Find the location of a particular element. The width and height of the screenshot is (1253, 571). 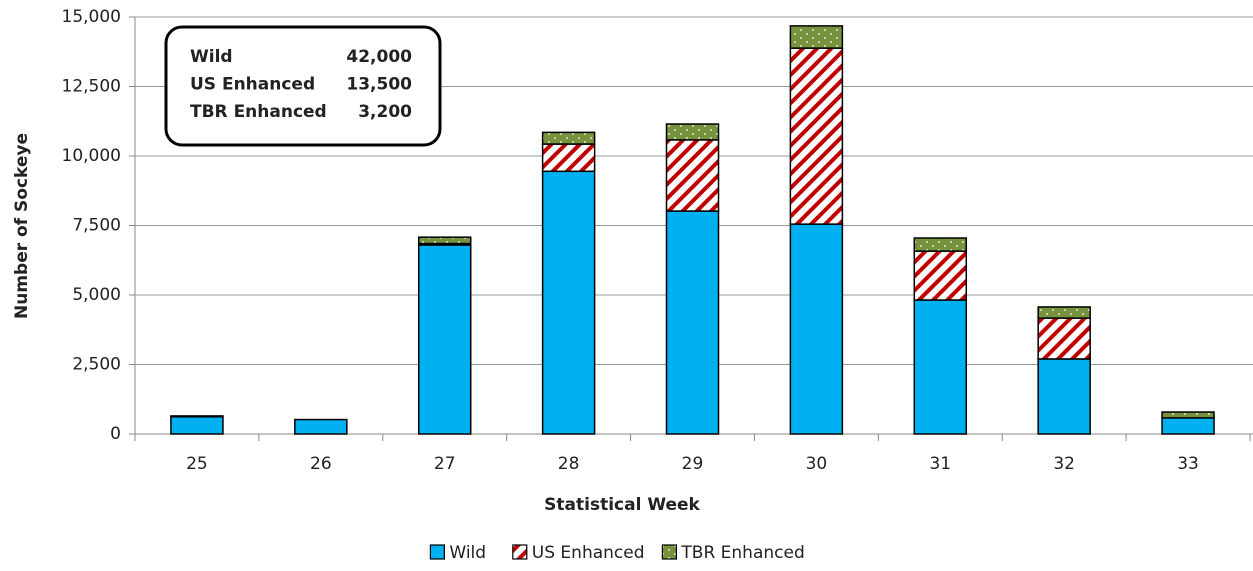

x-tick-label: 32 is located at coordinates (1064, 464).